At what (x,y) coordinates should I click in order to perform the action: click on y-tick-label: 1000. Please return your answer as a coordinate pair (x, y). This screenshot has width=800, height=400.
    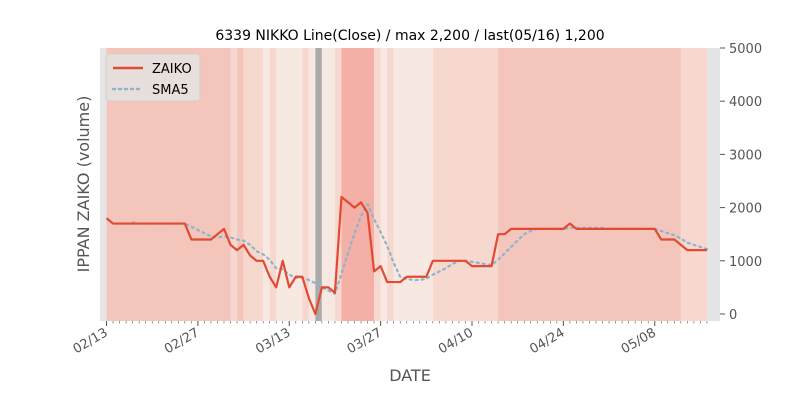
    Looking at the image, I should click on (745, 262).